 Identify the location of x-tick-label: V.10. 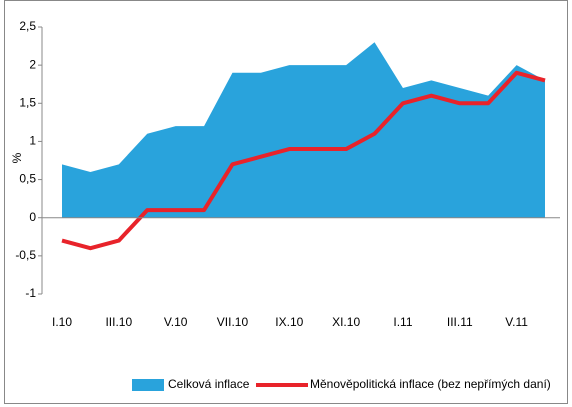
(176, 322).